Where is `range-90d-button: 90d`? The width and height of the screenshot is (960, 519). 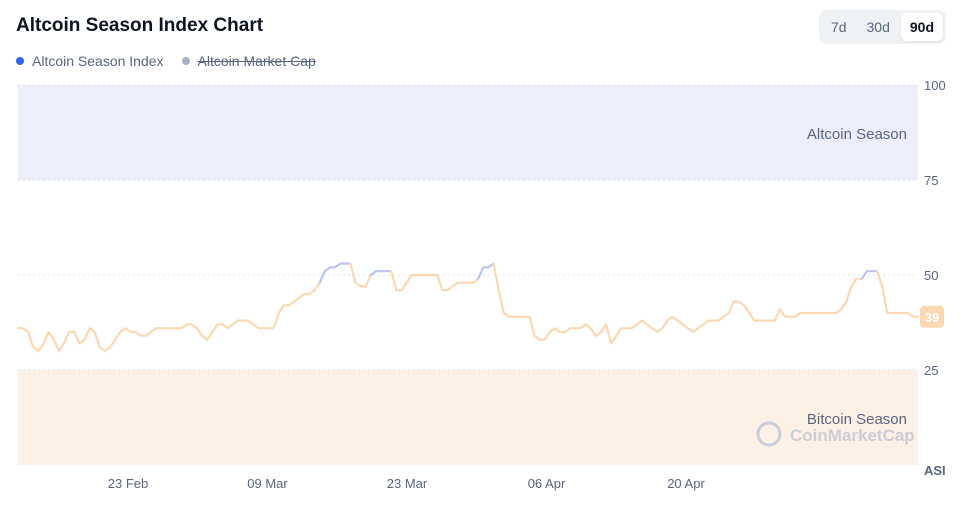
range-90d-button: 90d is located at coordinates (921, 27).